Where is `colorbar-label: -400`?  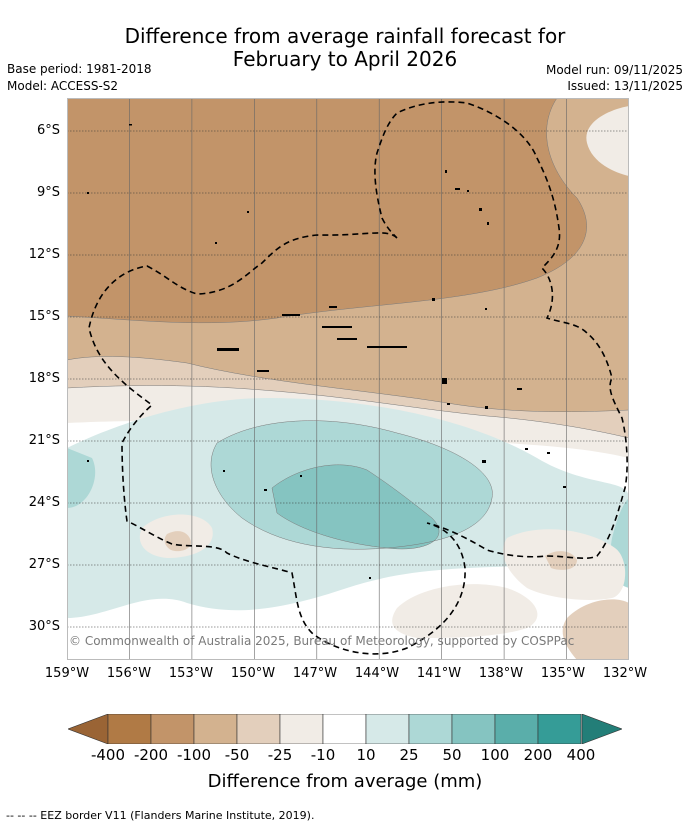
colorbar-label: -400 is located at coordinates (108, 755).